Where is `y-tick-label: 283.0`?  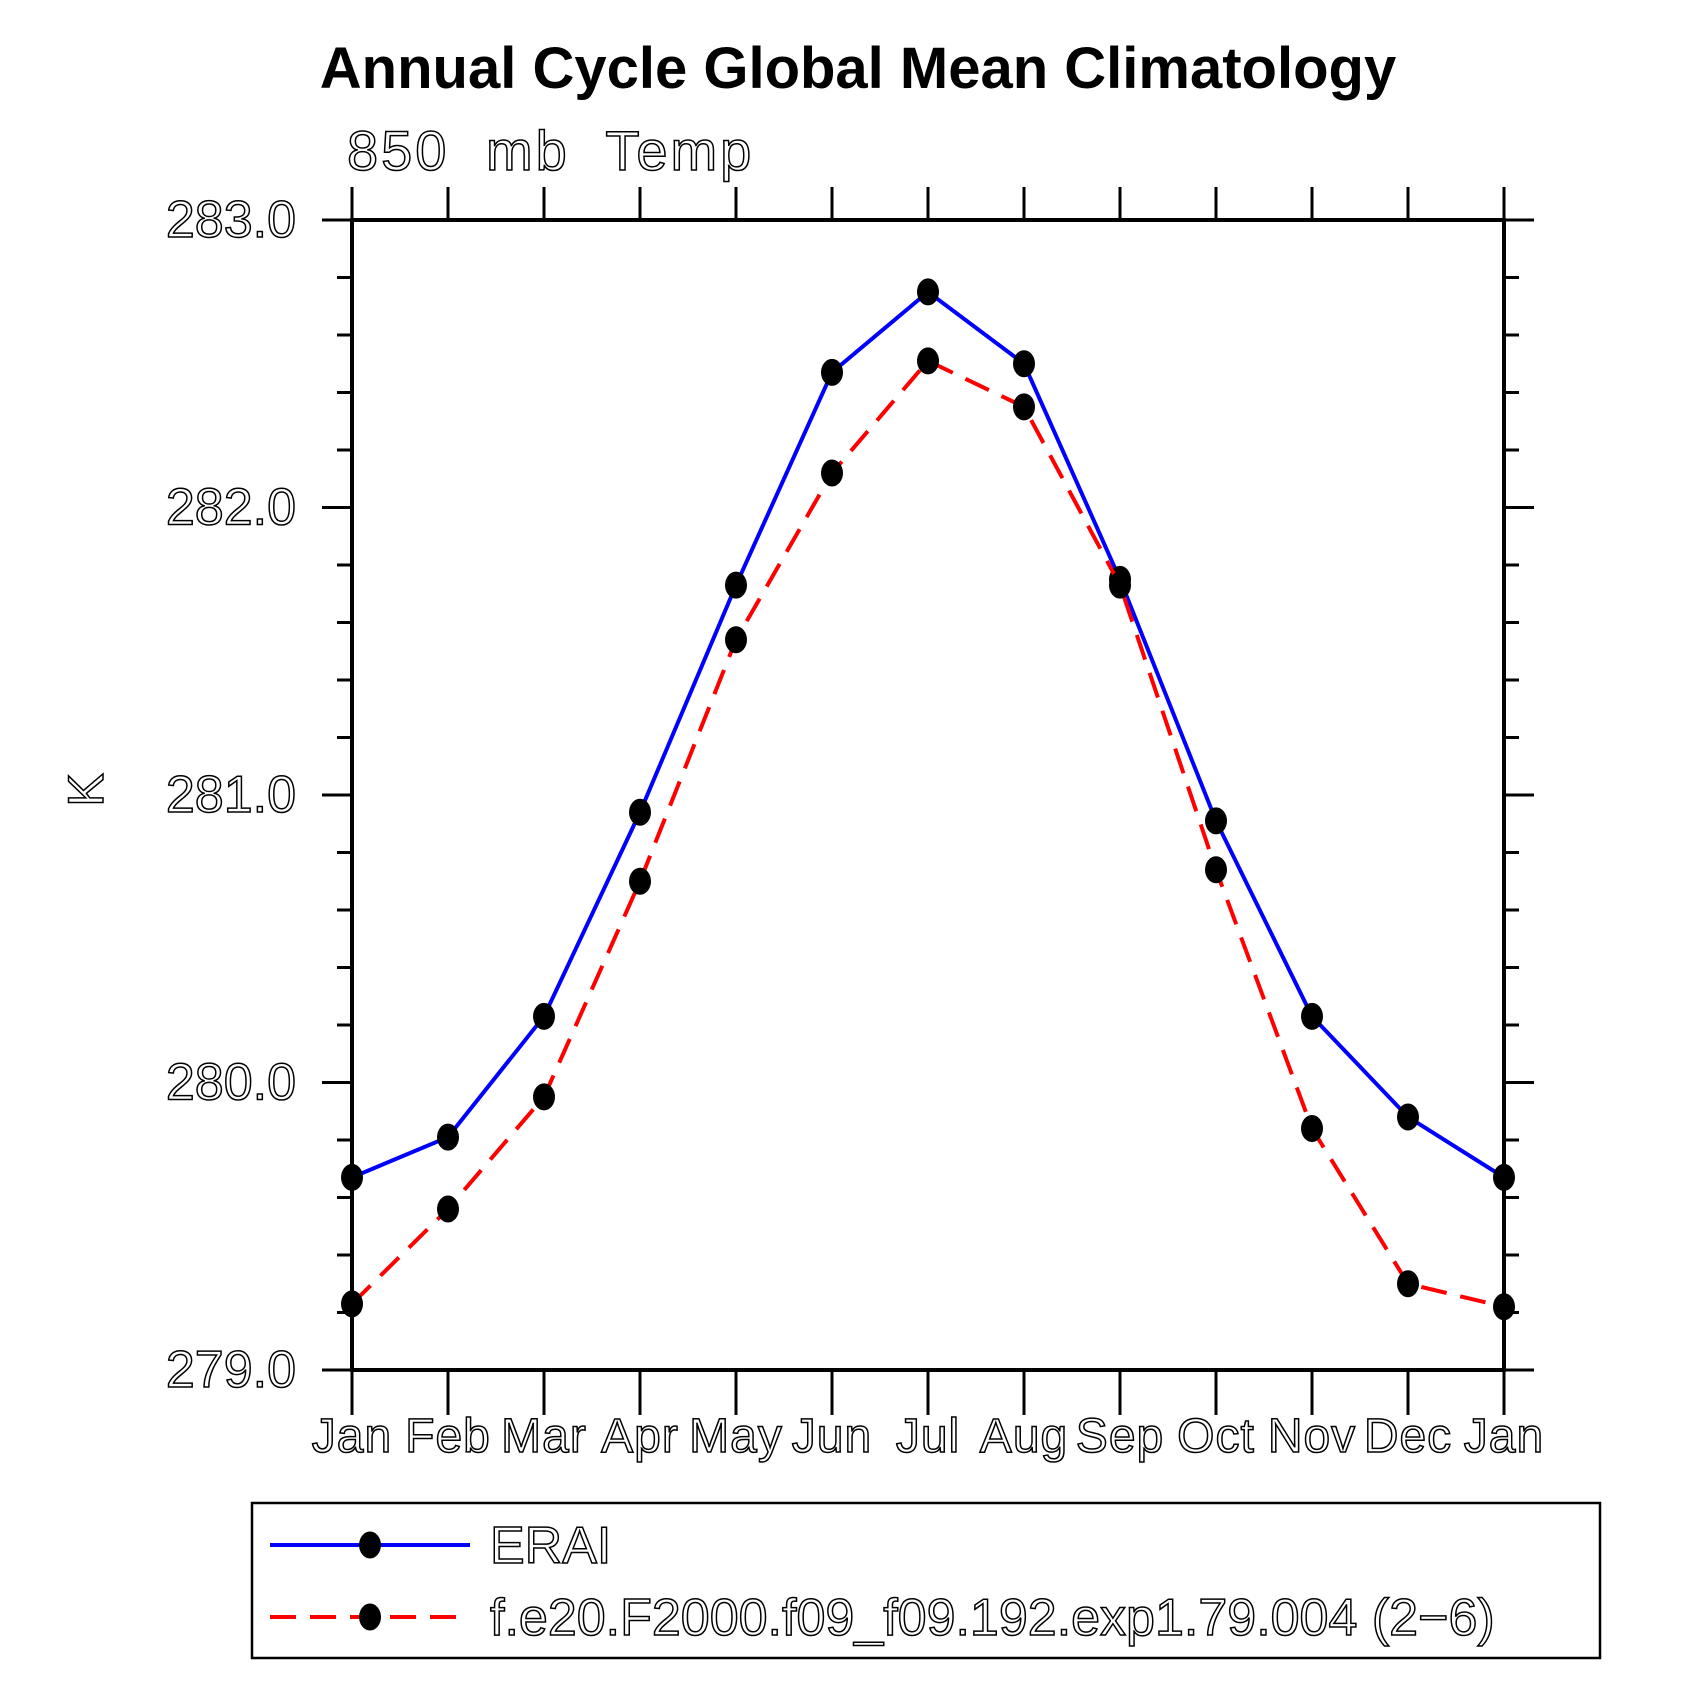
y-tick-label: 283.0 is located at coordinates (231, 220).